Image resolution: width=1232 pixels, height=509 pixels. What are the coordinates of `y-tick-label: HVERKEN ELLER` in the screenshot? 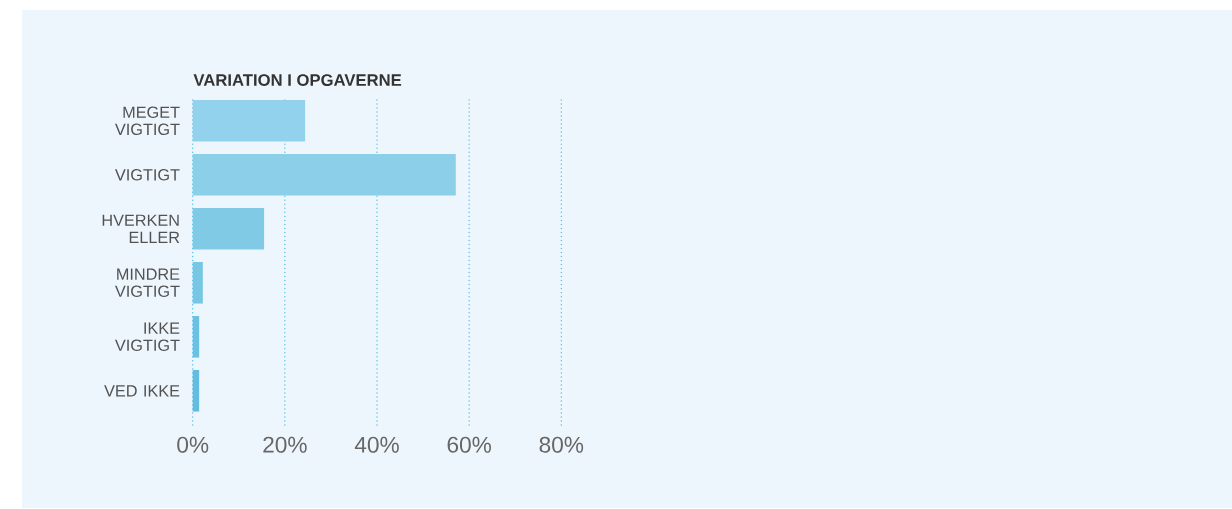 It's located at (141, 228).